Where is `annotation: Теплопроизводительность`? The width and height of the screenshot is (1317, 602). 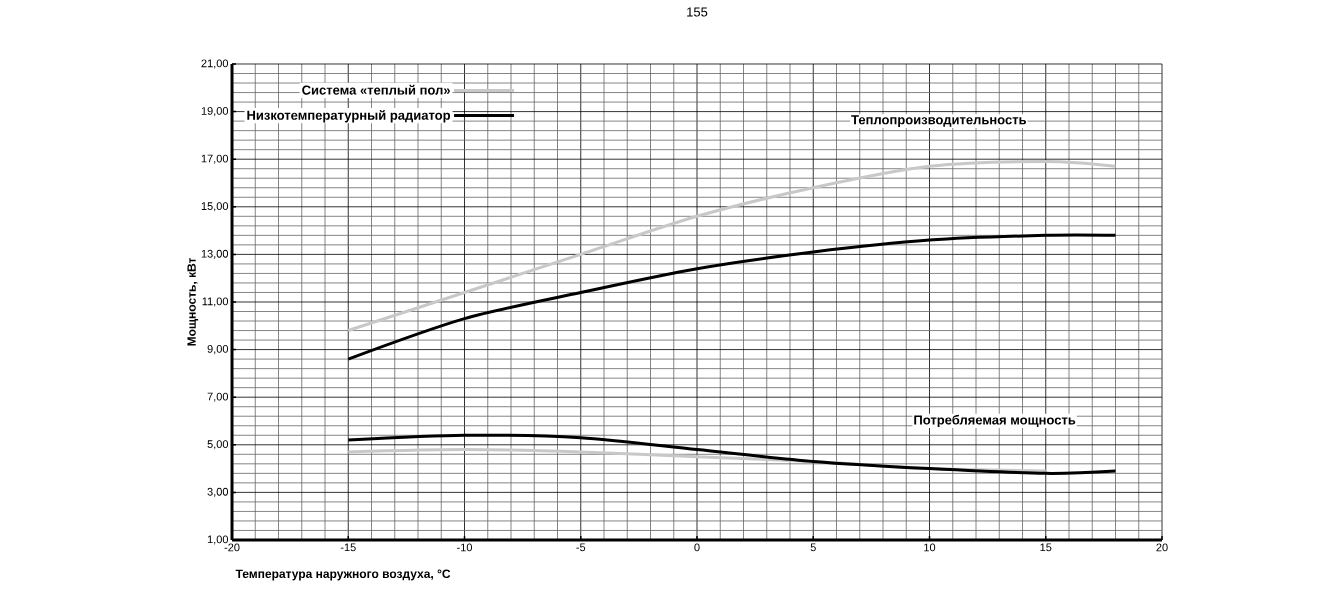
annotation: Теплопроизводительность is located at coordinates (939, 121).